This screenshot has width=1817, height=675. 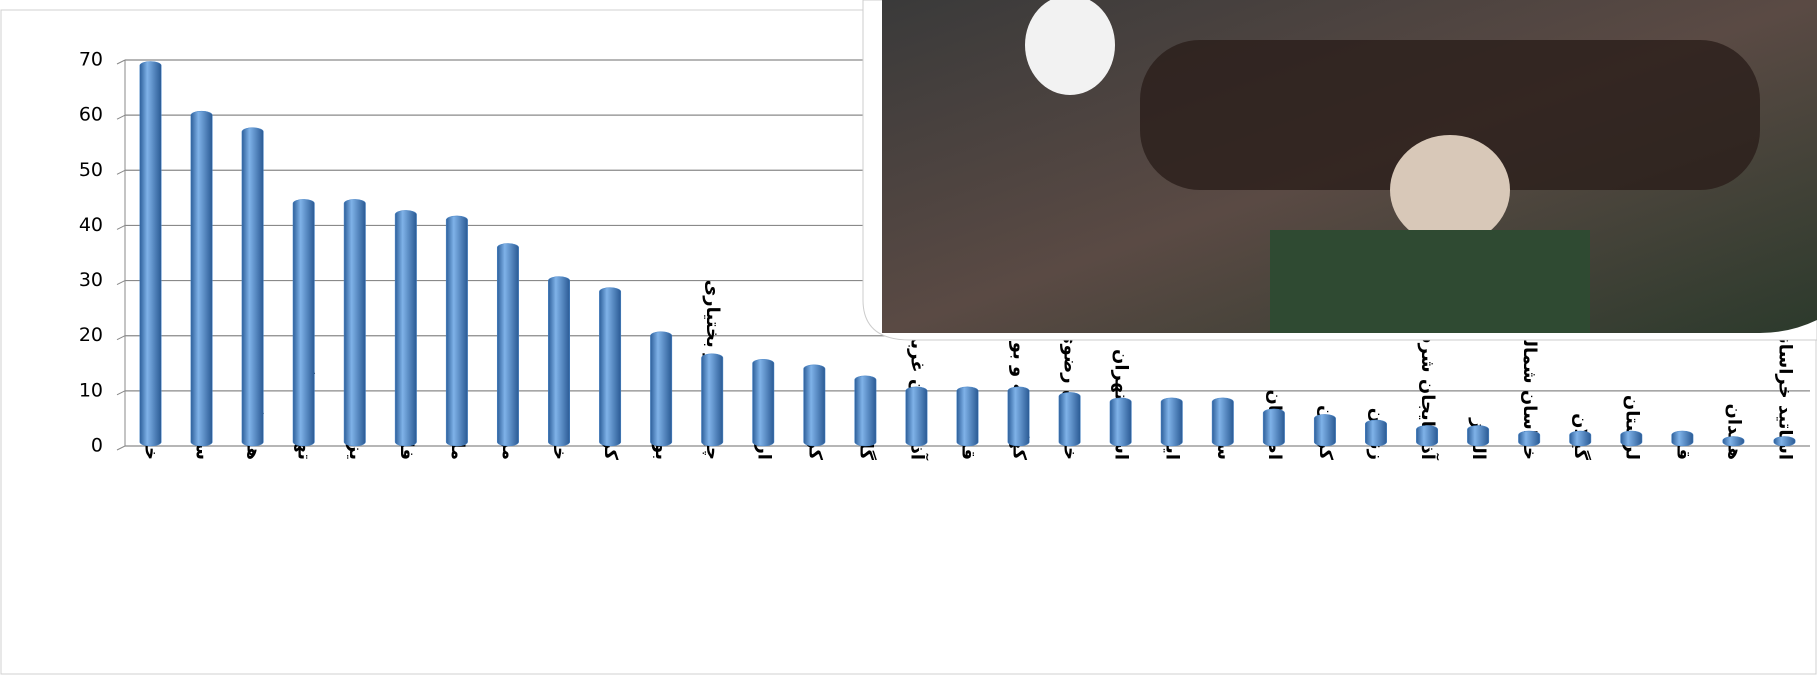 I want to click on y-tick-label: 30, so click(x=91, y=280).